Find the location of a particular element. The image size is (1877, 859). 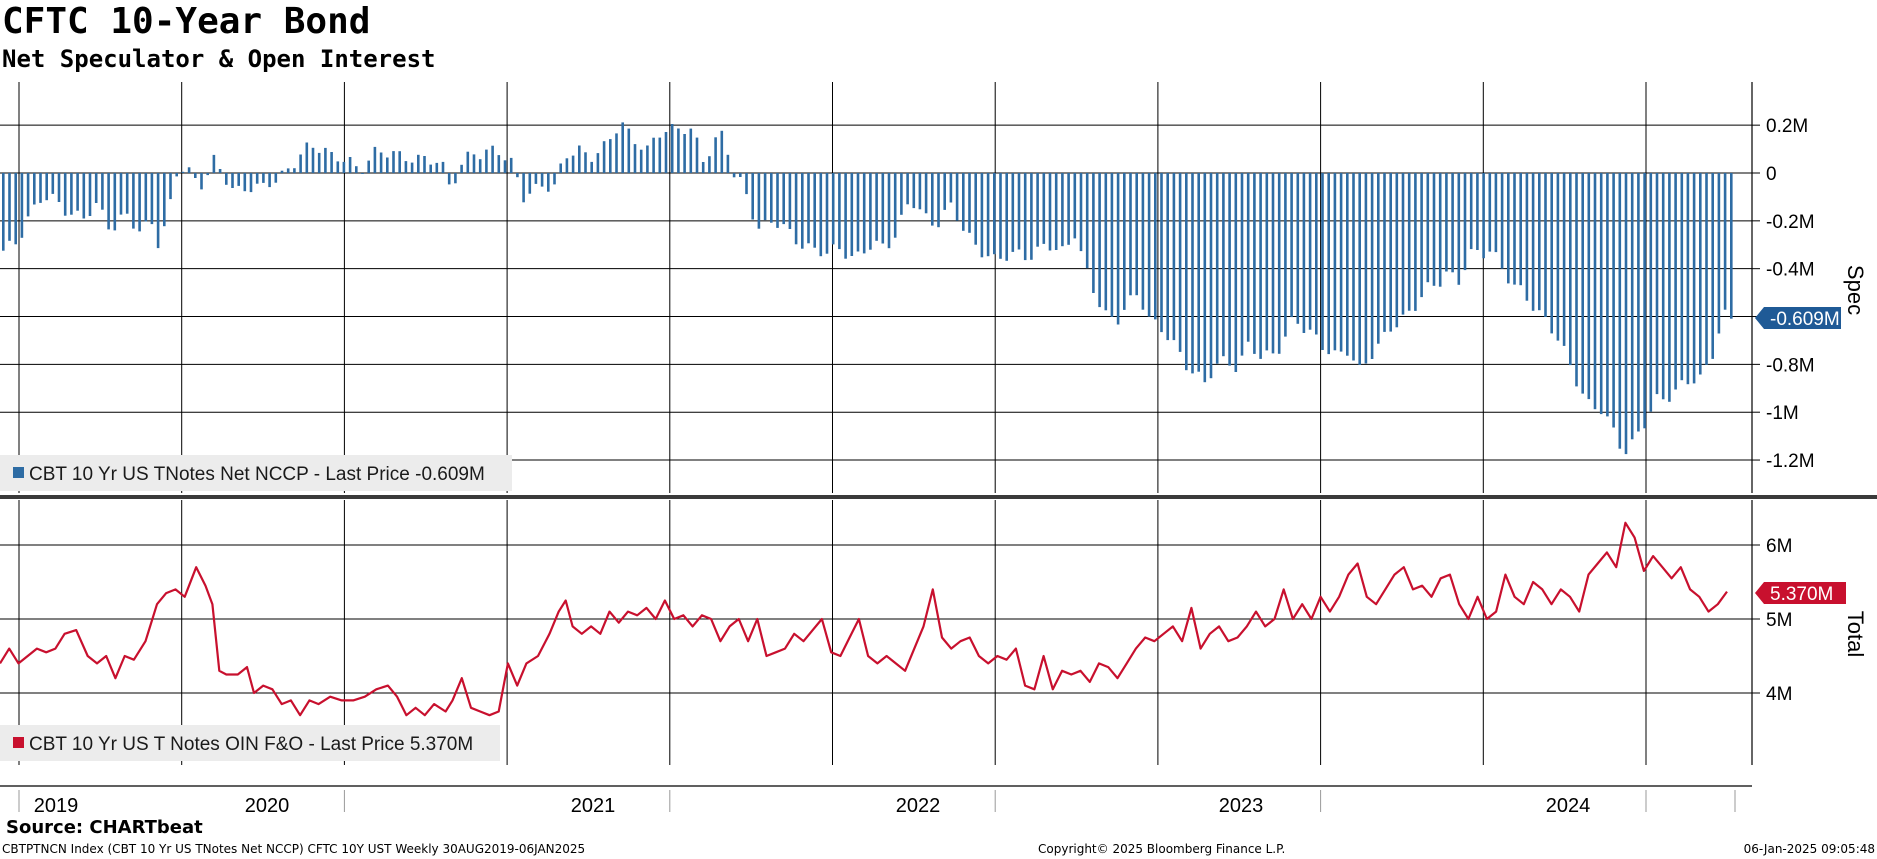

x-axis-labels: 2019 2020 2021 2022 2023 2024 is located at coordinates (812, 806).